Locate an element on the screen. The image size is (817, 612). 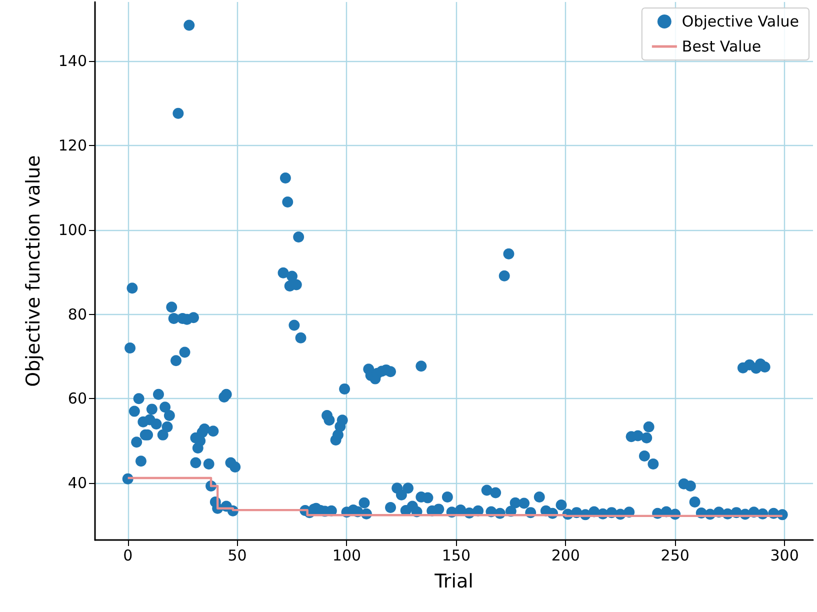
y-tick-label: 120 is located at coordinates (72, 145).